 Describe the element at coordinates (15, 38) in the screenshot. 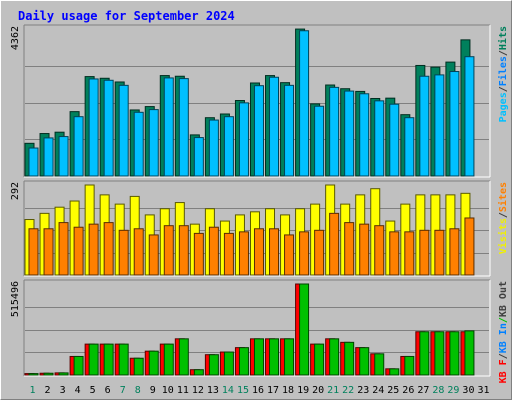

I see `y-max-label: 4362` at that location.